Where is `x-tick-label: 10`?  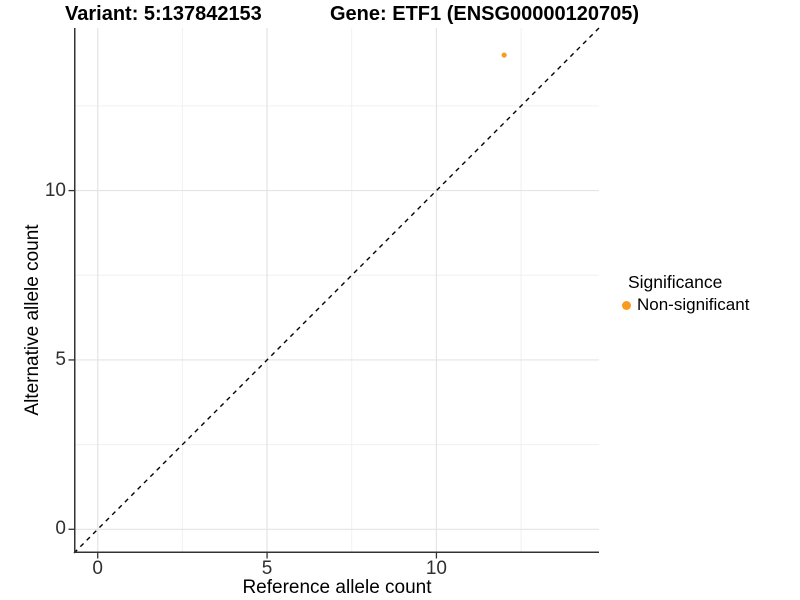
x-tick-label: 10 is located at coordinates (436, 568).